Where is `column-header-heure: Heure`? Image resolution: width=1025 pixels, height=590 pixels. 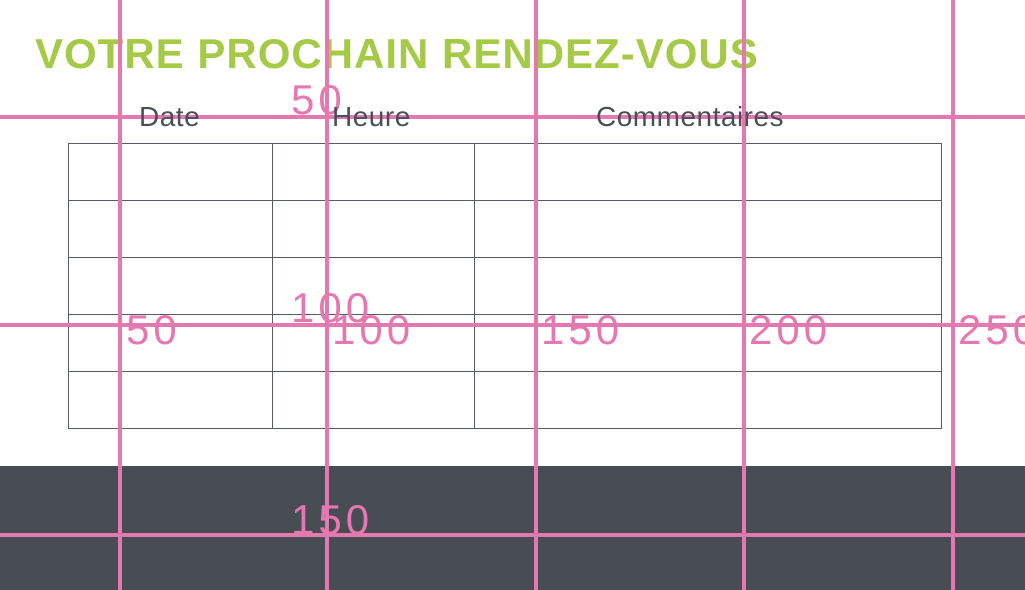 column-header-heure: Heure is located at coordinates (371, 116).